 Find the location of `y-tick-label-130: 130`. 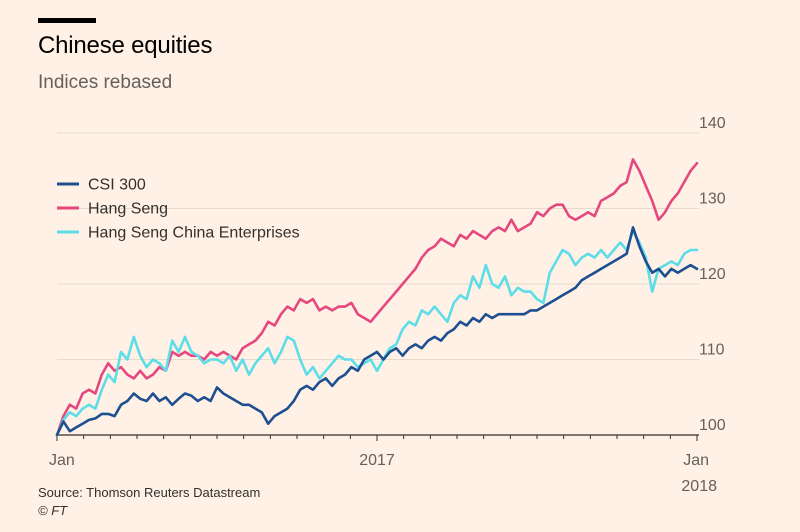

y-tick-label-130: 130 is located at coordinates (712, 199).